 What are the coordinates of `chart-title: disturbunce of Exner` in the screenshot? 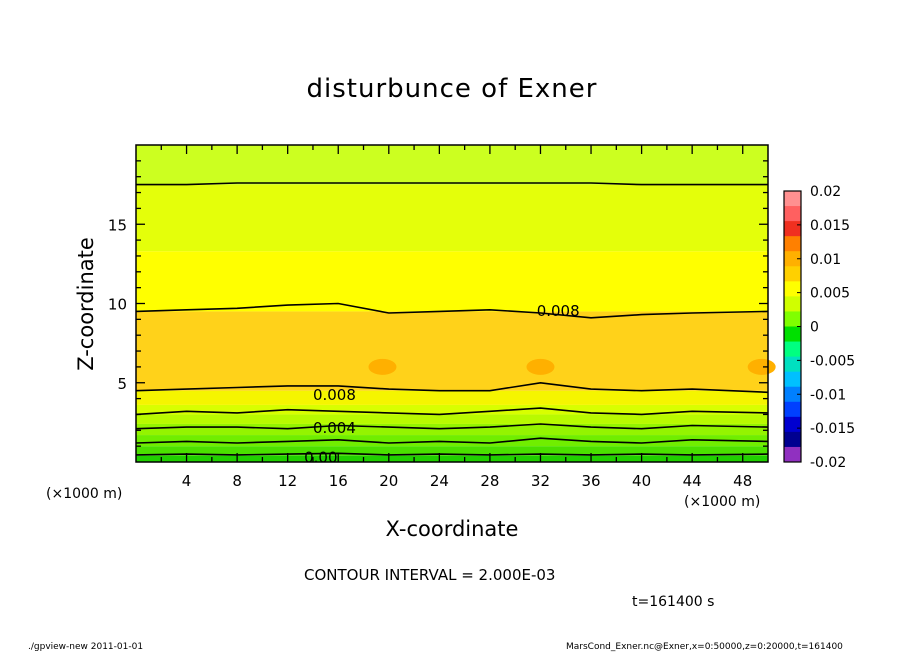 It's located at (452, 89).